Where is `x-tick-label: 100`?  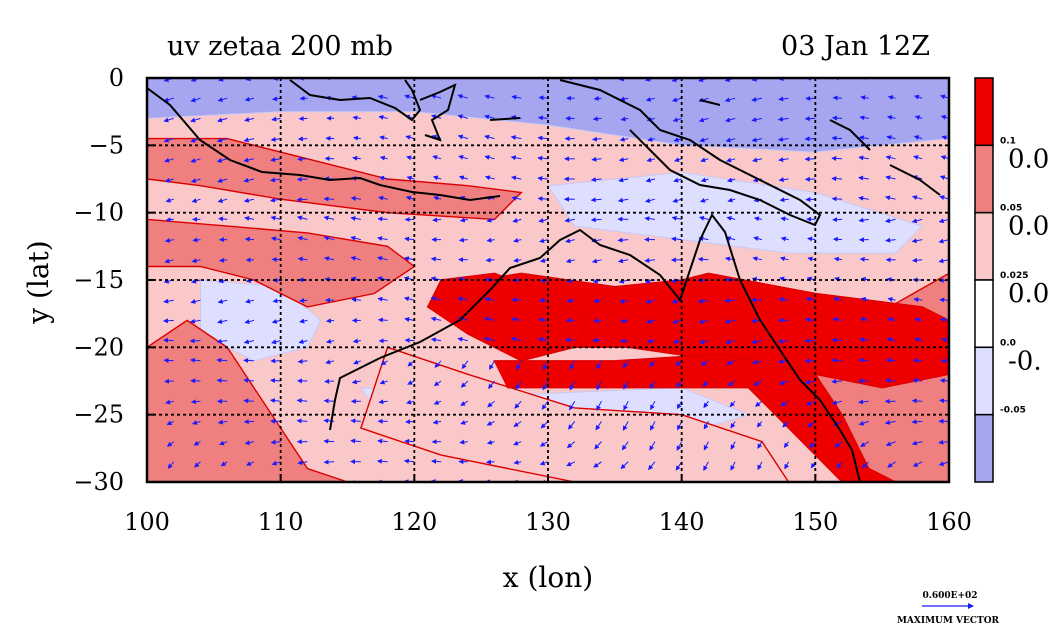 x-tick-label: 100 is located at coordinates (147, 522).